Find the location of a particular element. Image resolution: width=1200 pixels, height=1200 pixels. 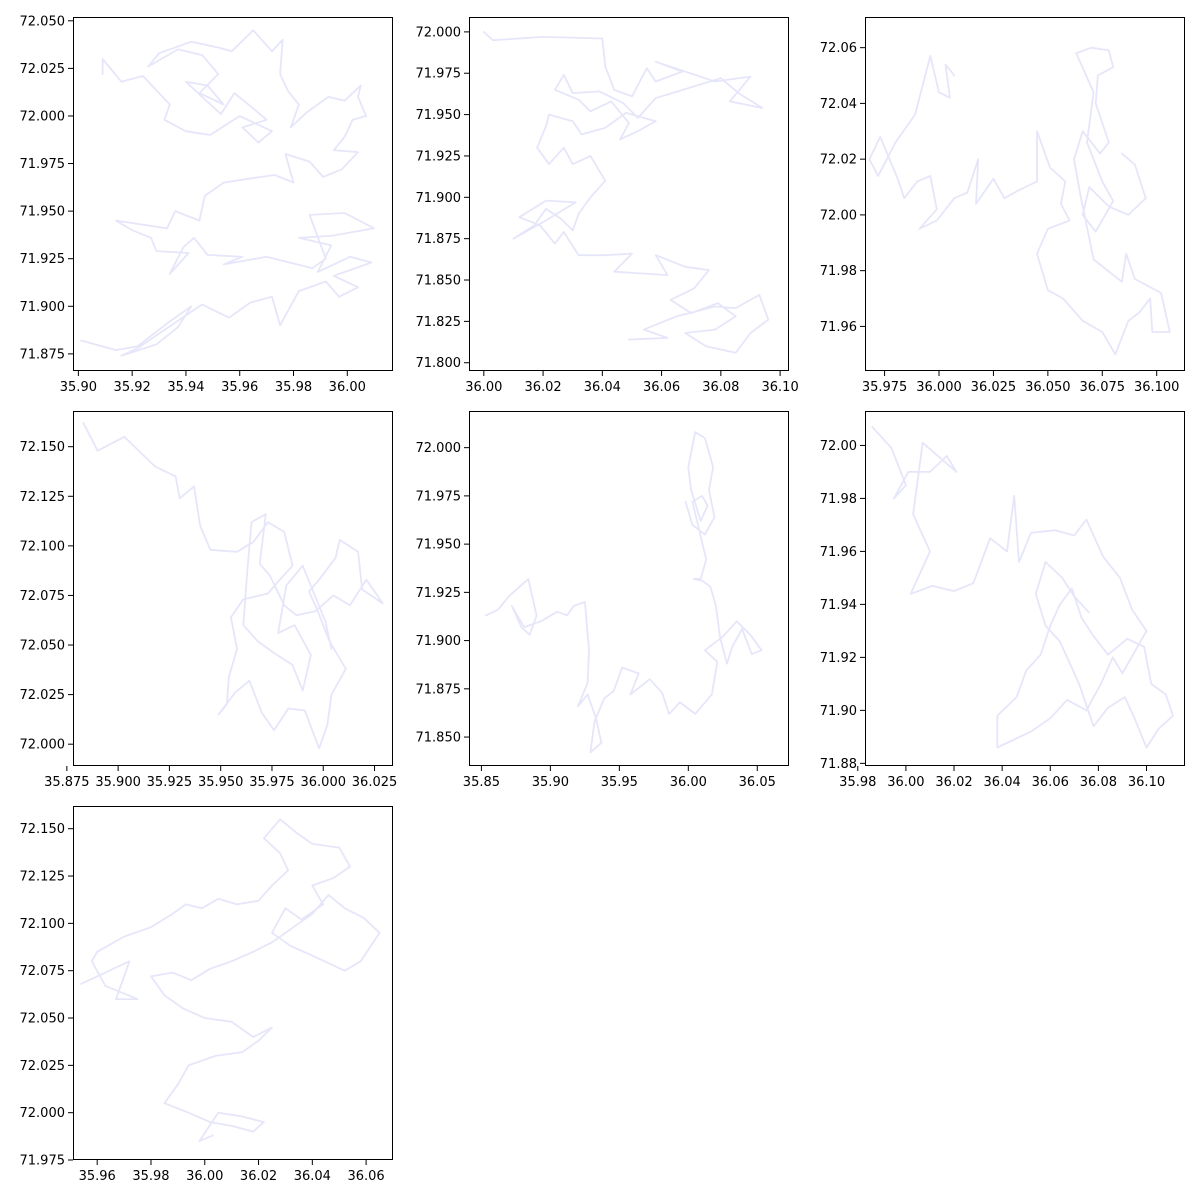

x-tick-label: 36.05 is located at coordinates (757, 782).